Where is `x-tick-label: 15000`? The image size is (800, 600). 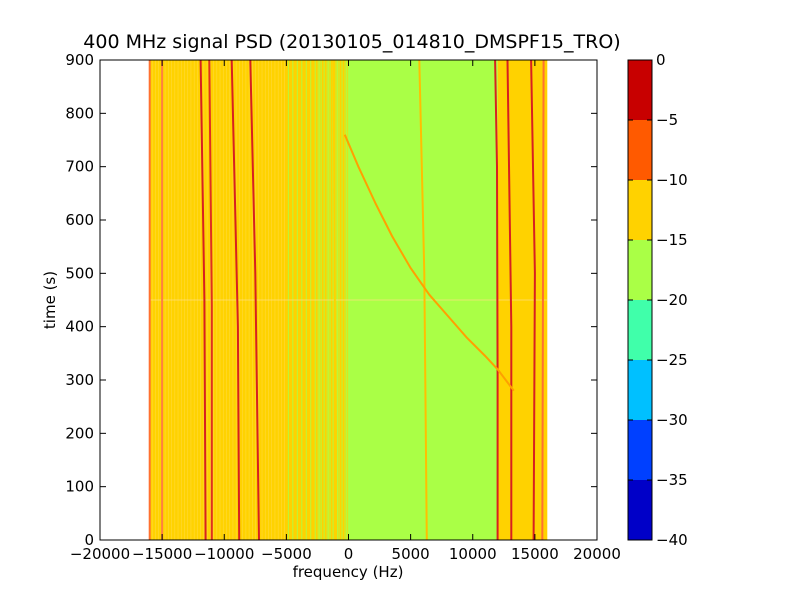 x-tick-label: 15000 is located at coordinates (535, 554).